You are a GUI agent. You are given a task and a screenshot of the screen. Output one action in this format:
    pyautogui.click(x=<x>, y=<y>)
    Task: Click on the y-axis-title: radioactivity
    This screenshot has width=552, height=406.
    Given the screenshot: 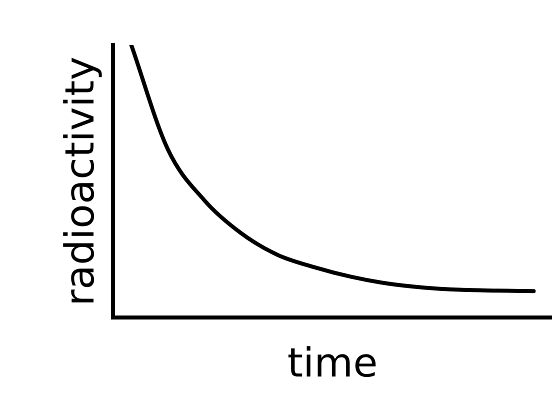 What is the action you would take?
    pyautogui.click(x=80, y=181)
    